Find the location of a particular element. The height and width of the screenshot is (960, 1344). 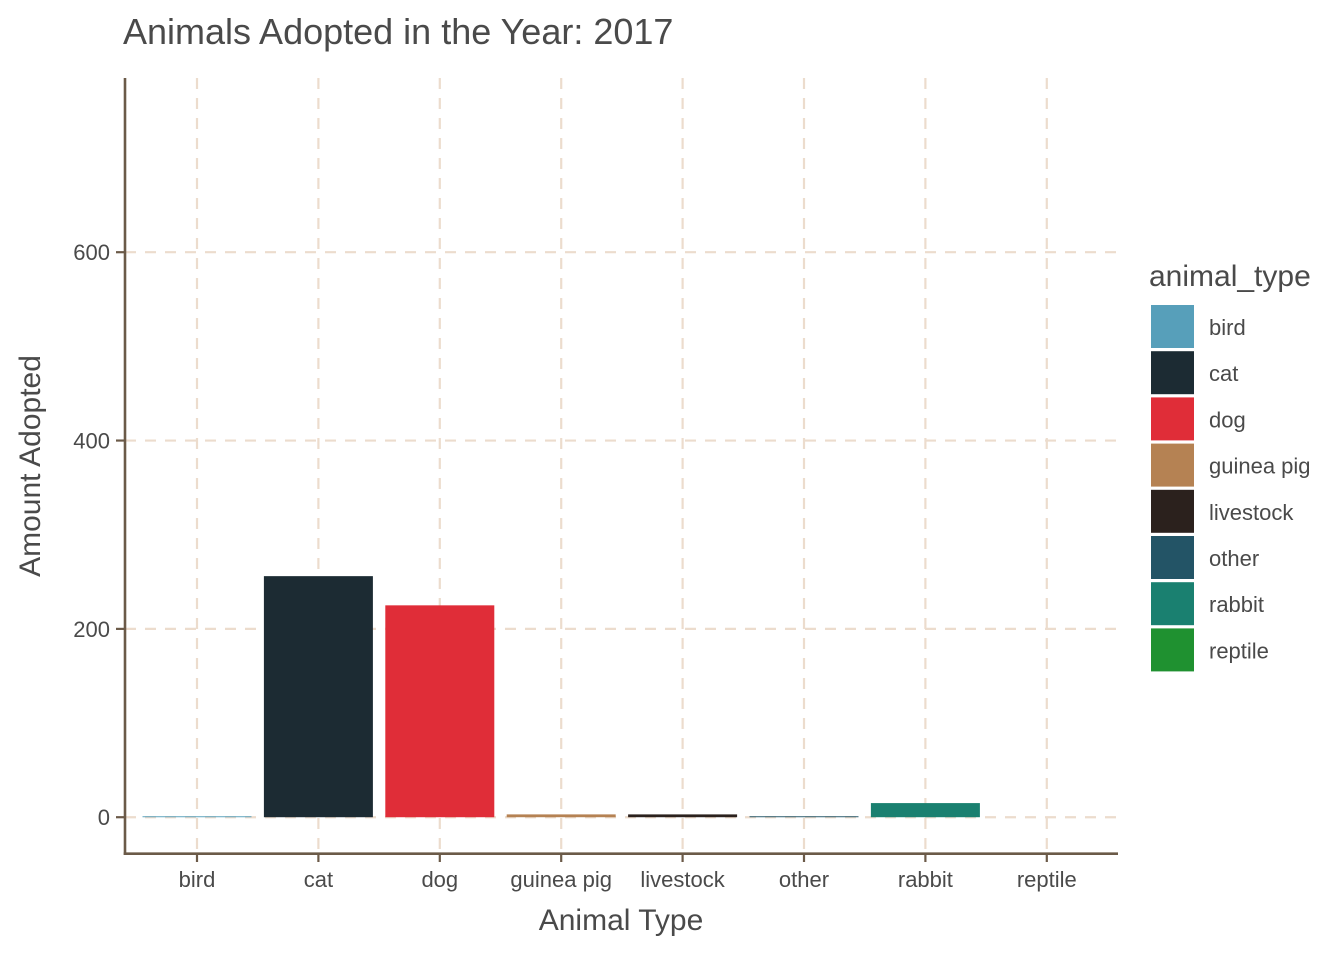

bar-rabbit is located at coordinates (925, 810).